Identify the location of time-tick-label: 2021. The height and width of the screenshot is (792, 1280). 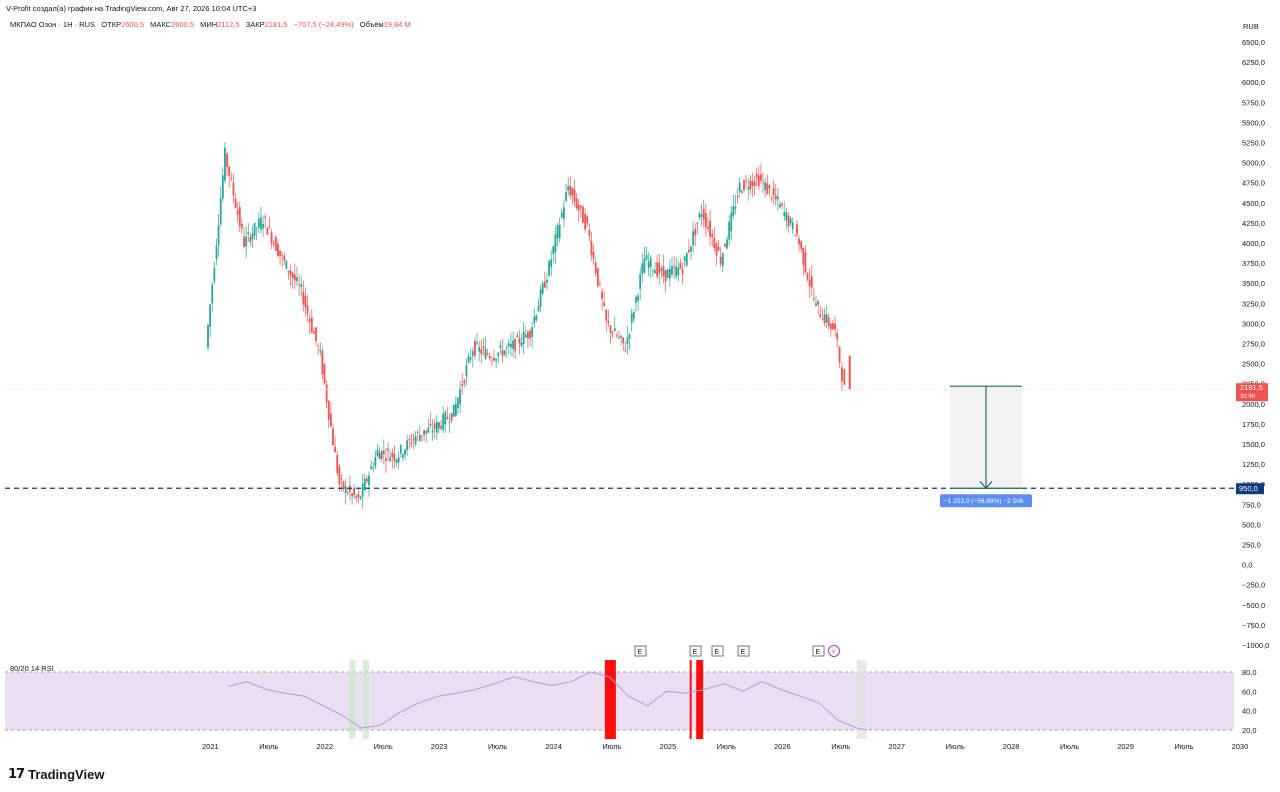
(210, 746).